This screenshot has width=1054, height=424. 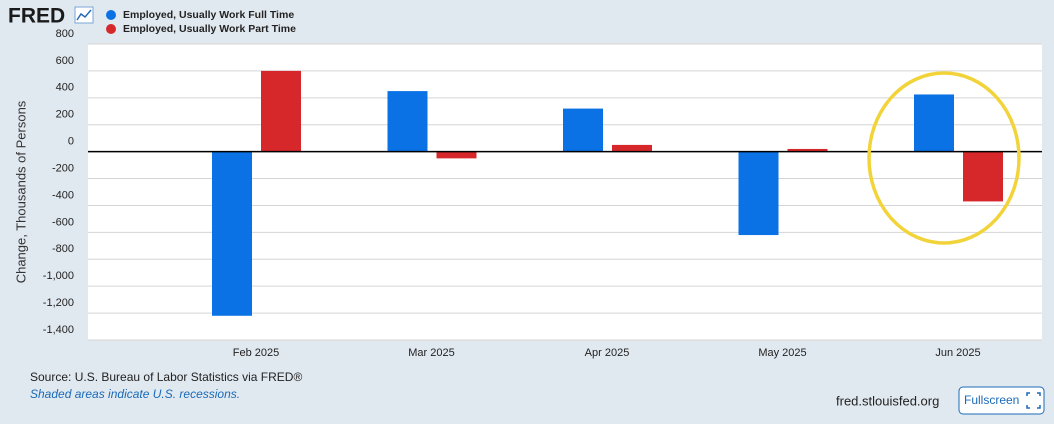 I want to click on y-tick-label: 0, so click(x=71, y=142).